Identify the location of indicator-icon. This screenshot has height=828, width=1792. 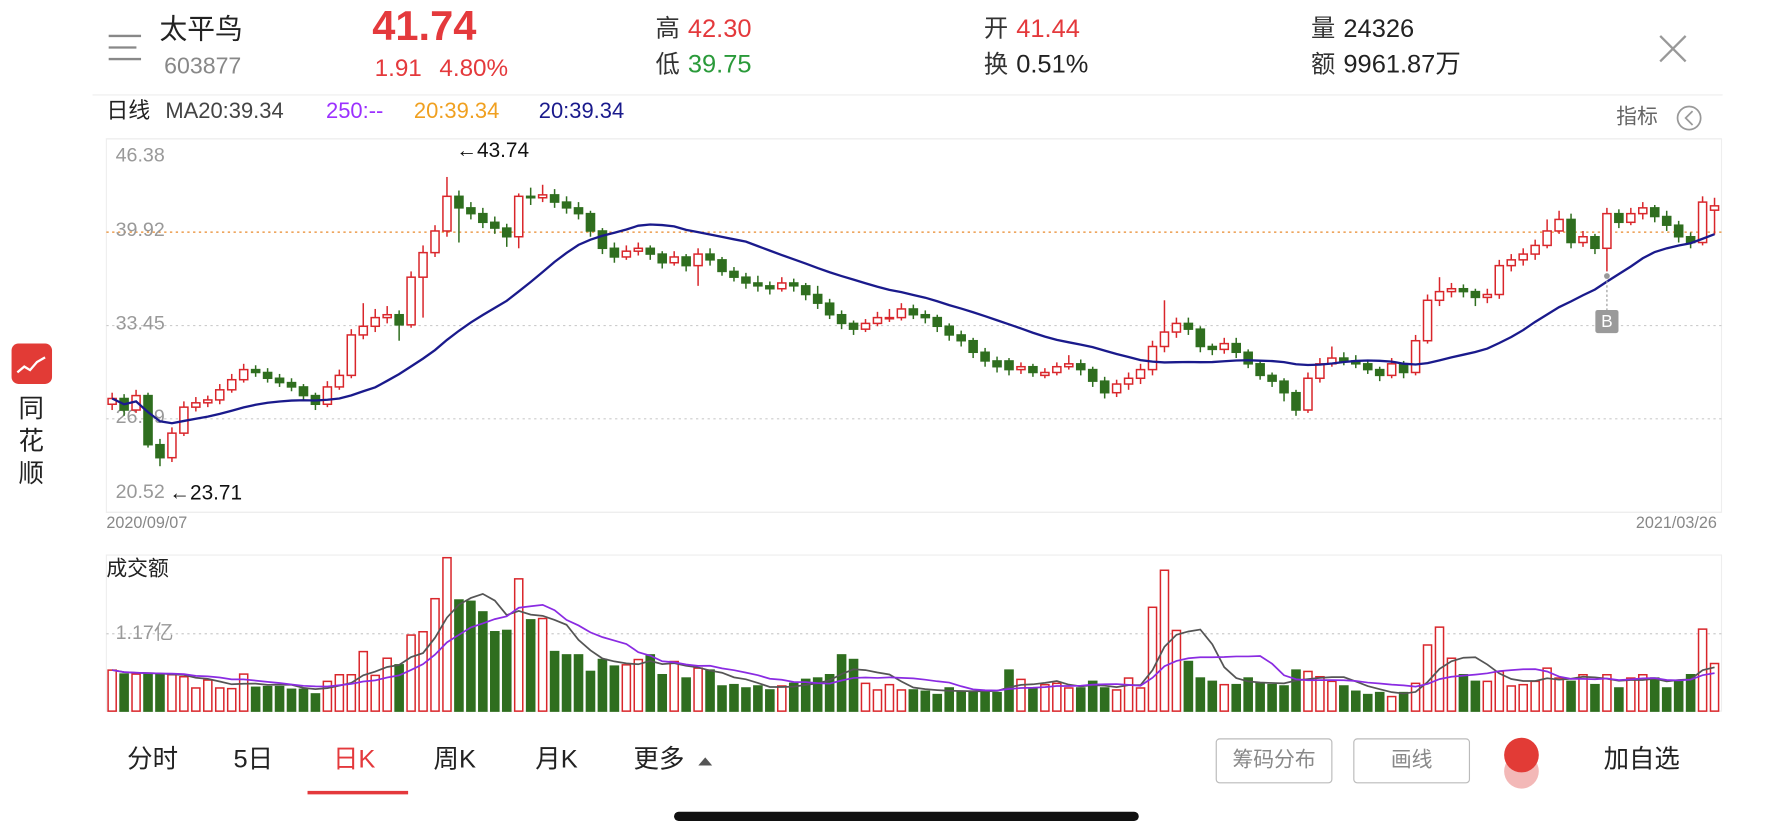
(1689, 118).